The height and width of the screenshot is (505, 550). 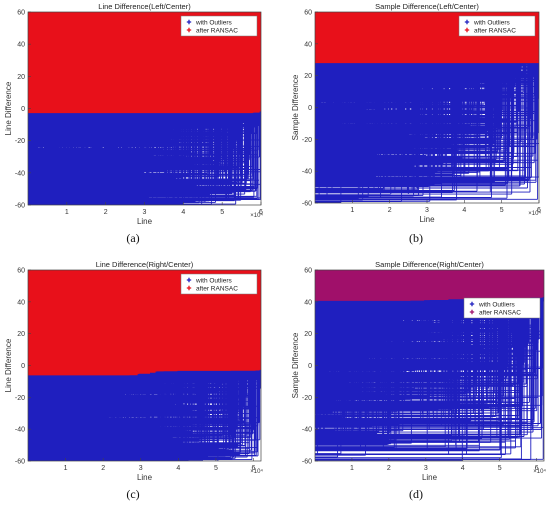 I want to click on panel-caption: (a), so click(x=132, y=238).